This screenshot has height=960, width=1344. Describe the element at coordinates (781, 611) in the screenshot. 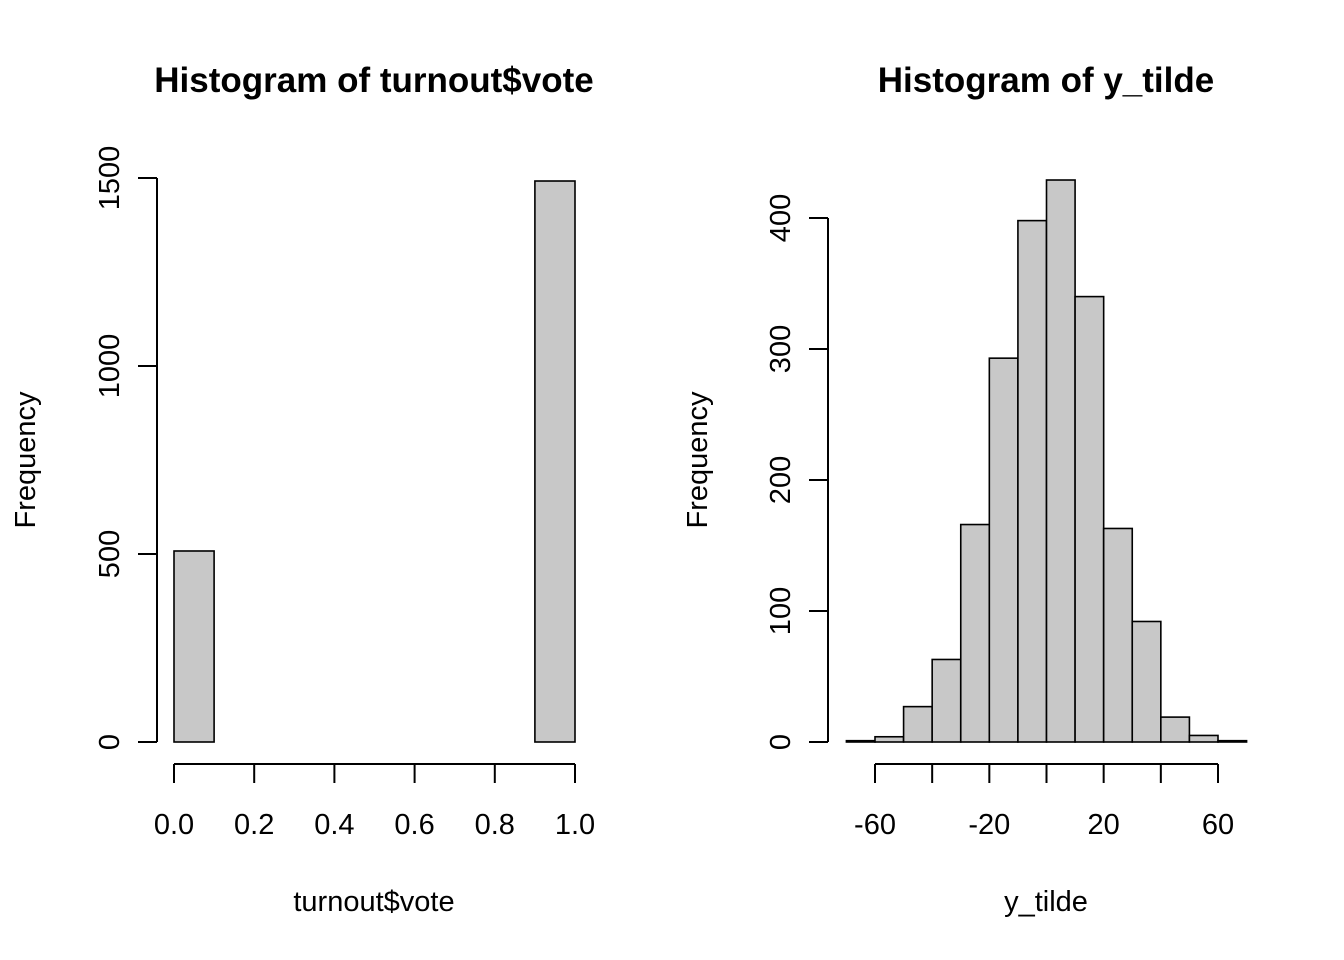

I see `y-tick-label: 100` at that location.